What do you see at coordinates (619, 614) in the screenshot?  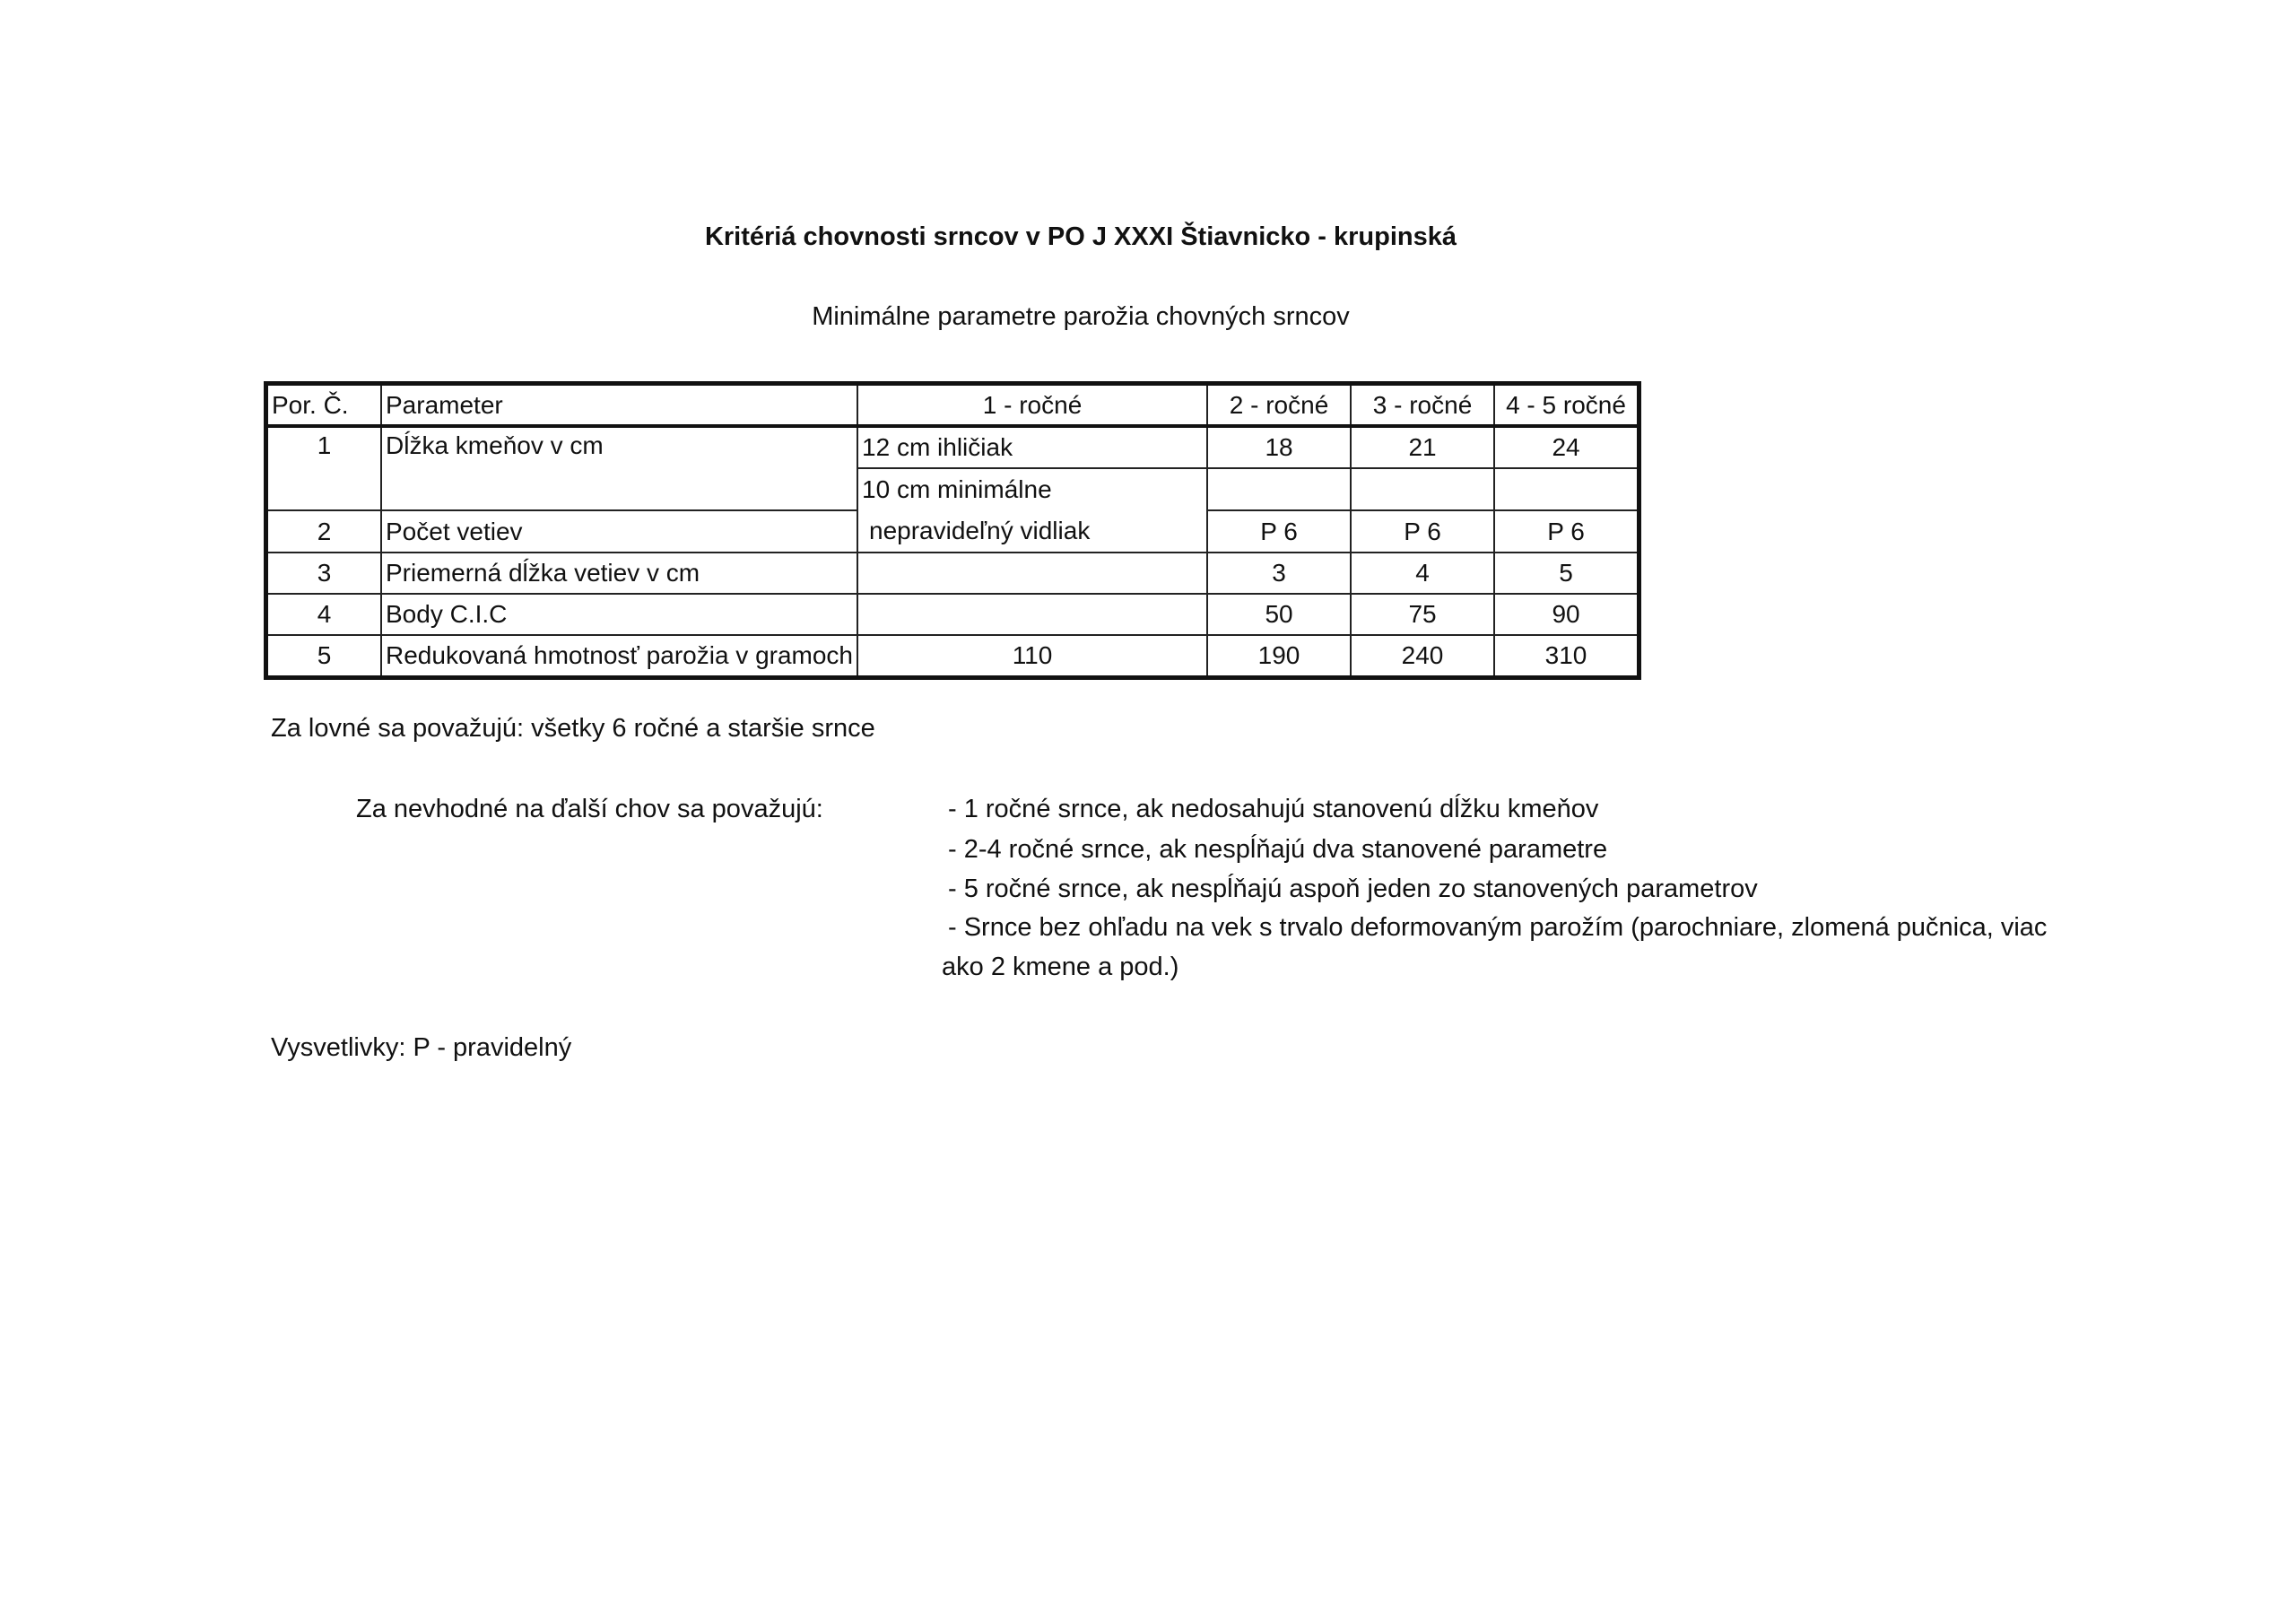 I see `parameter-cell: Body C.I.C` at bounding box center [619, 614].